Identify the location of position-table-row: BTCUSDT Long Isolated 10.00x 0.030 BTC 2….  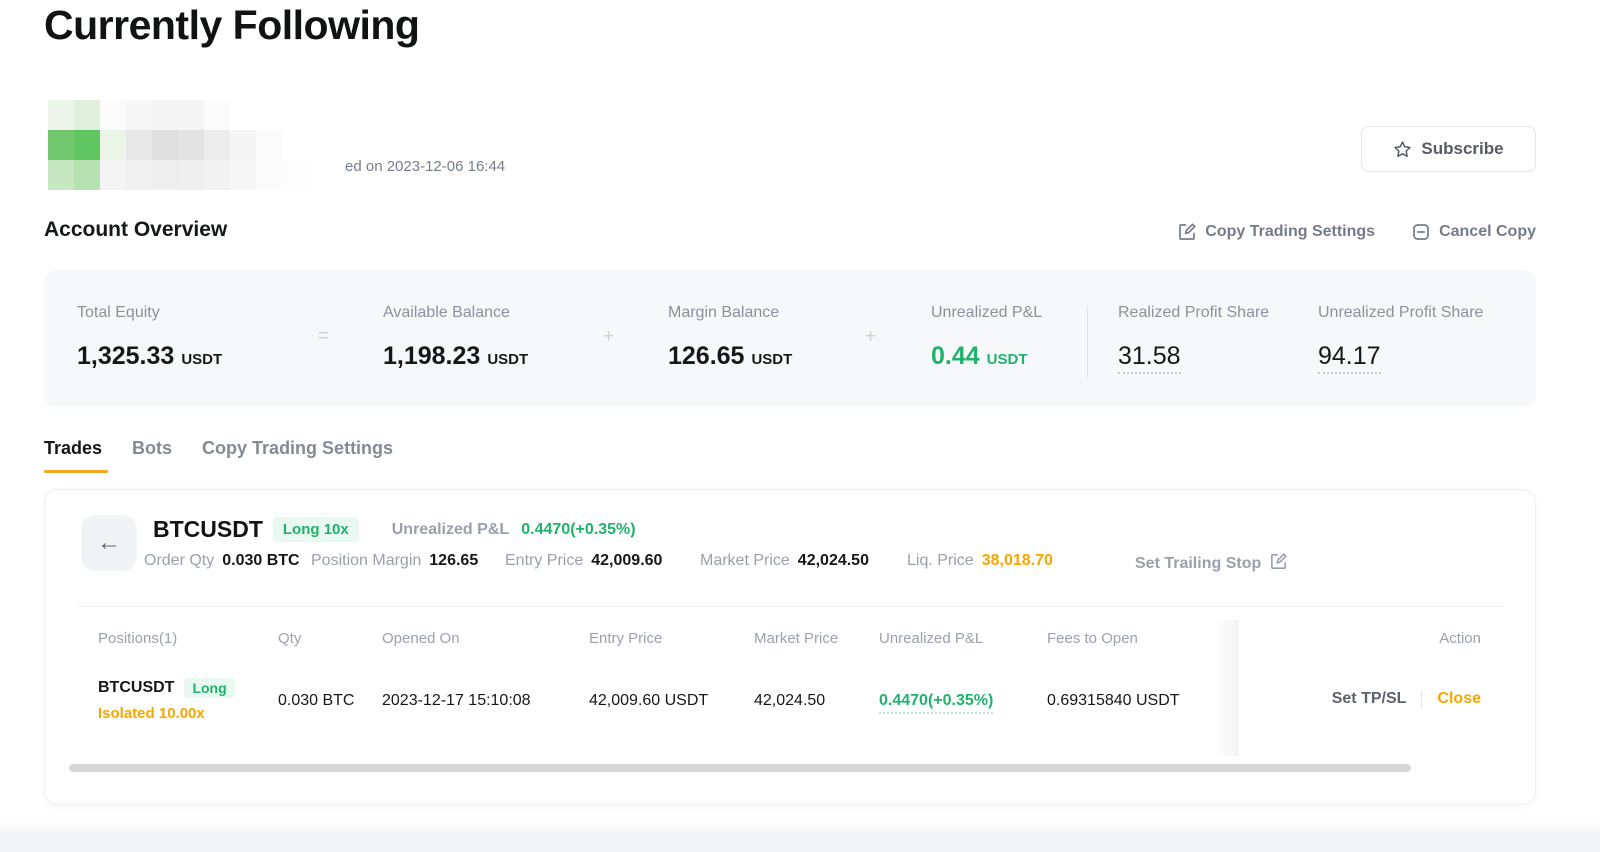
(790, 704).